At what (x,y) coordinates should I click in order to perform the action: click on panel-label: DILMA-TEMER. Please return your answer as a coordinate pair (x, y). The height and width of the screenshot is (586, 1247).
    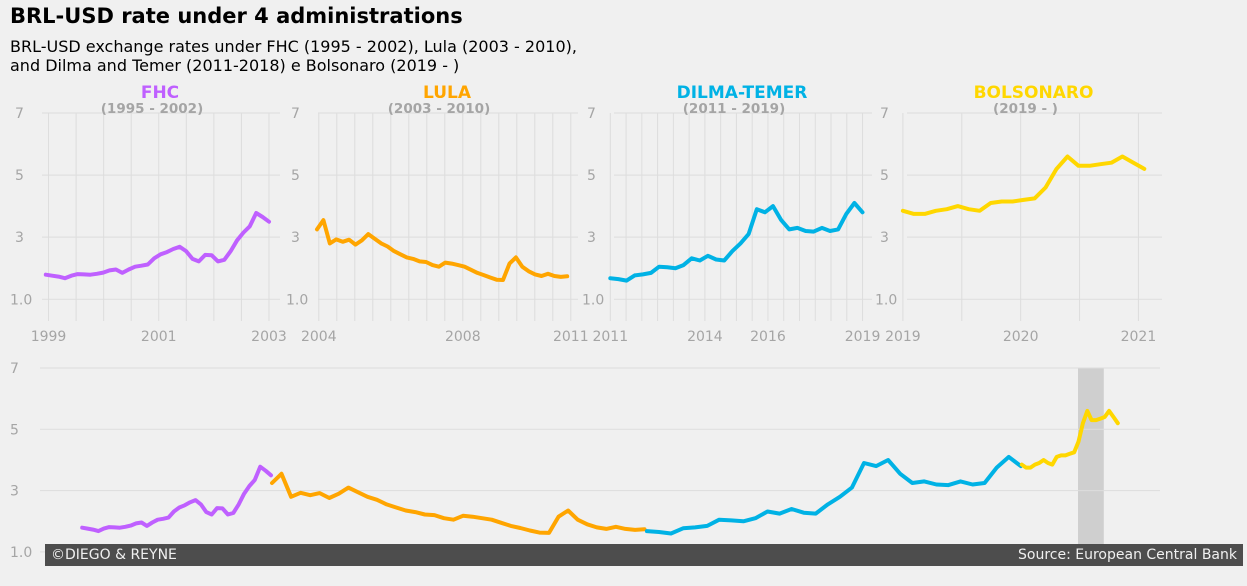
    Looking at the image, I should click on (742, 93).